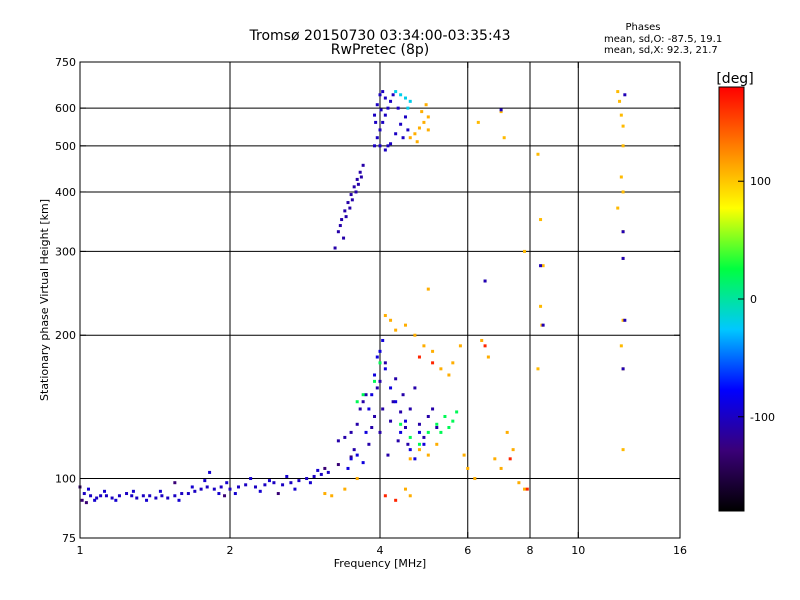 The image size is (800, 600). I want to click on x-tick-label: 1, so click(80, 550).